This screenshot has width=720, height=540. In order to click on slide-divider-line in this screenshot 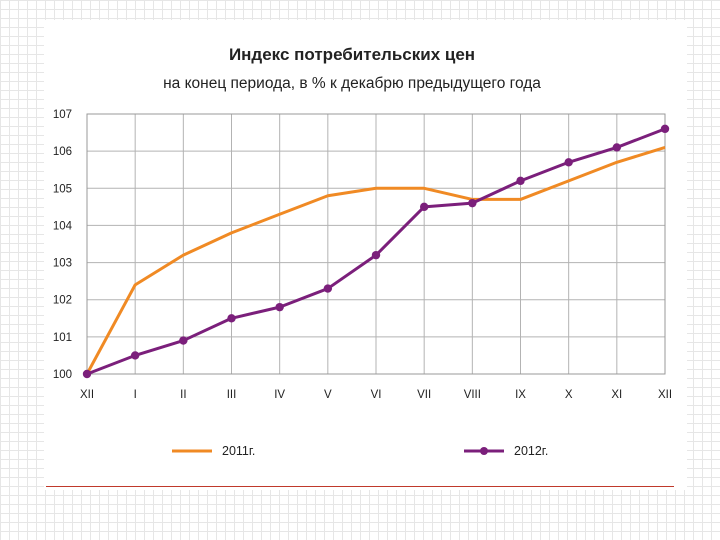, I will do `click(360, 486)`.